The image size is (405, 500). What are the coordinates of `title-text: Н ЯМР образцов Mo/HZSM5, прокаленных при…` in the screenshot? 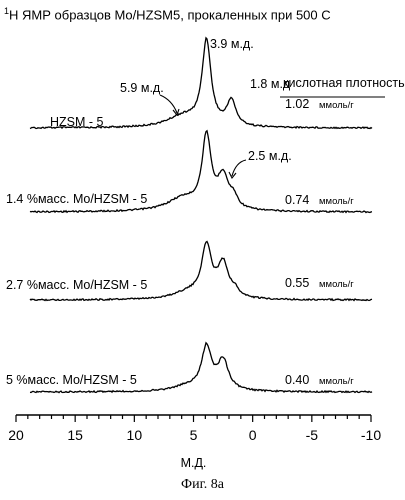 It's located at (170, 15).